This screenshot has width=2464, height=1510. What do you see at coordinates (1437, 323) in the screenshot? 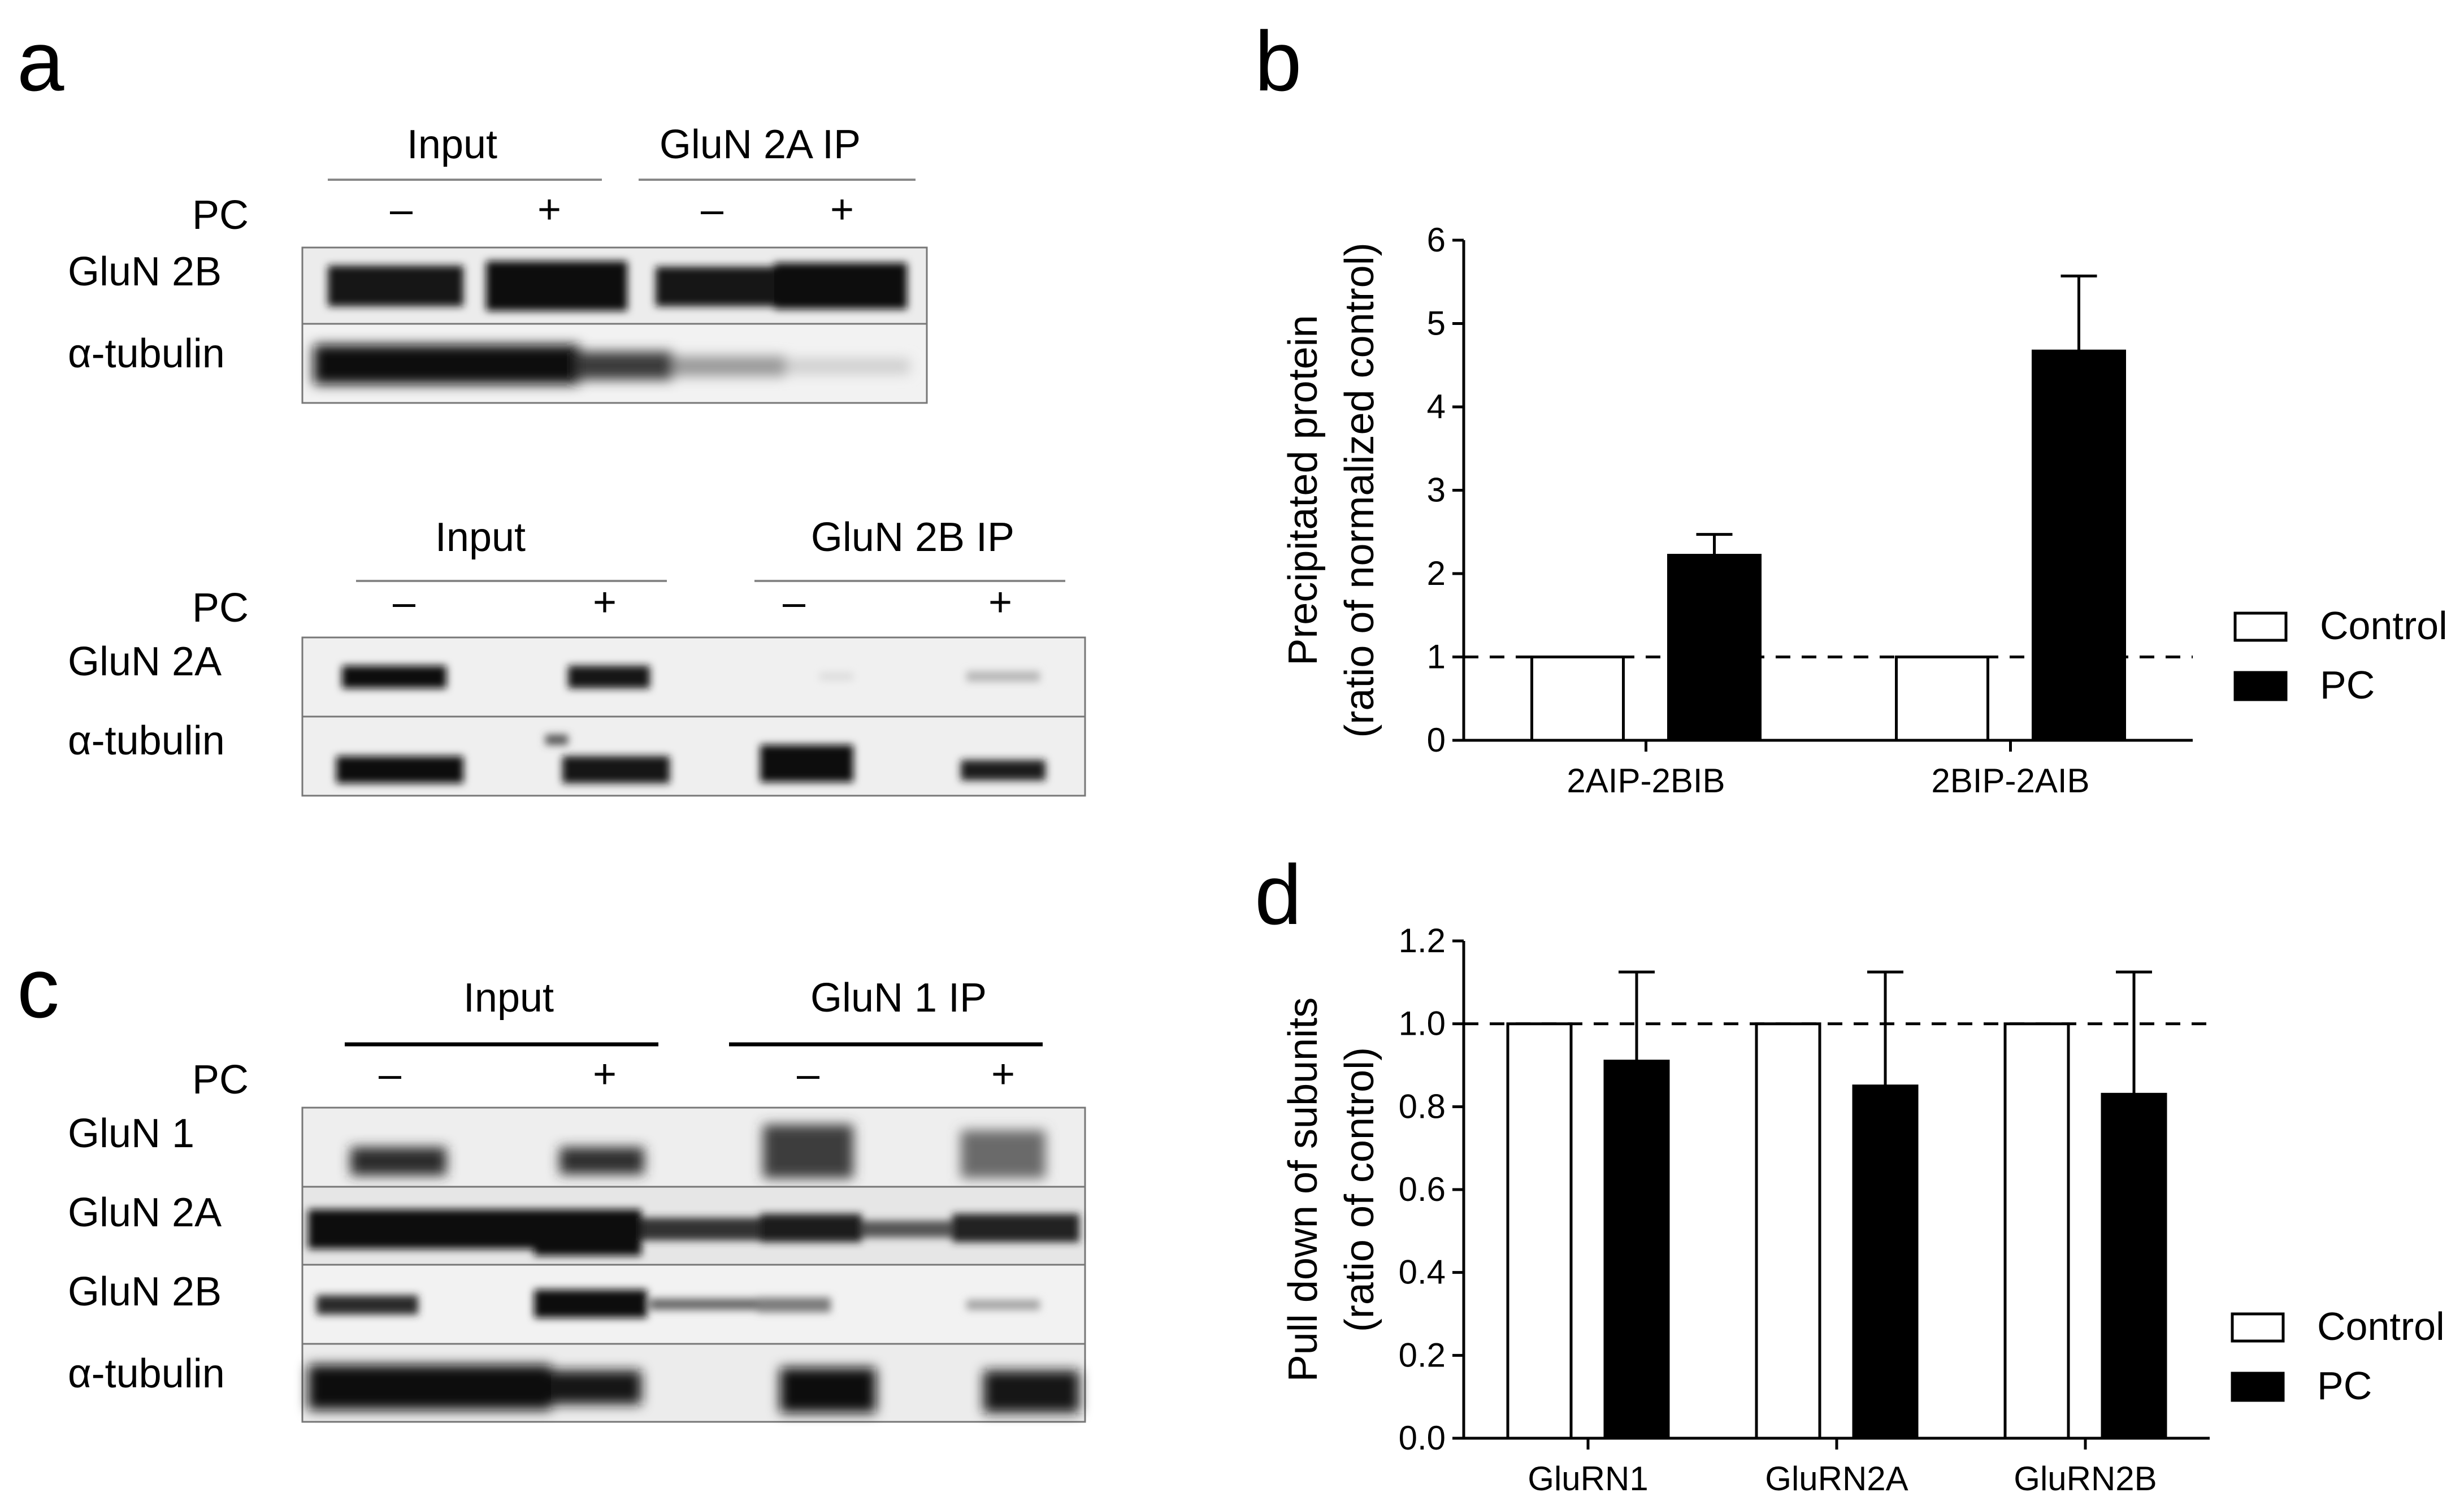
I see `y-tick-label: 5` at bounding box center [1437, 323].